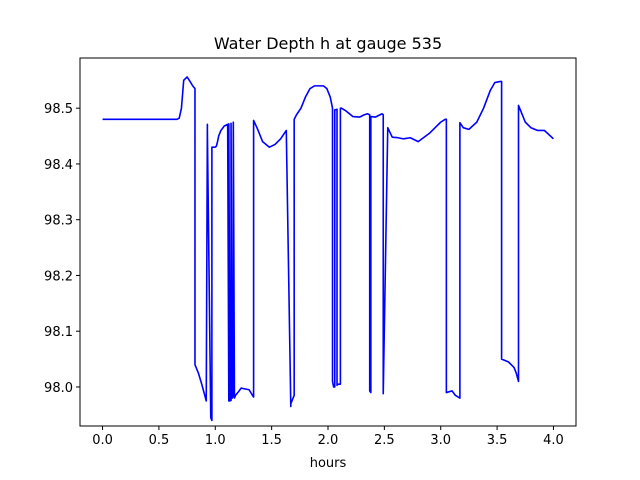 This screenshot has height=480, width=640. What do you see at coordinates (440, 440) in the screenshot?
I see `x-tick-label: 3.0` at bounding box center [440, 440].